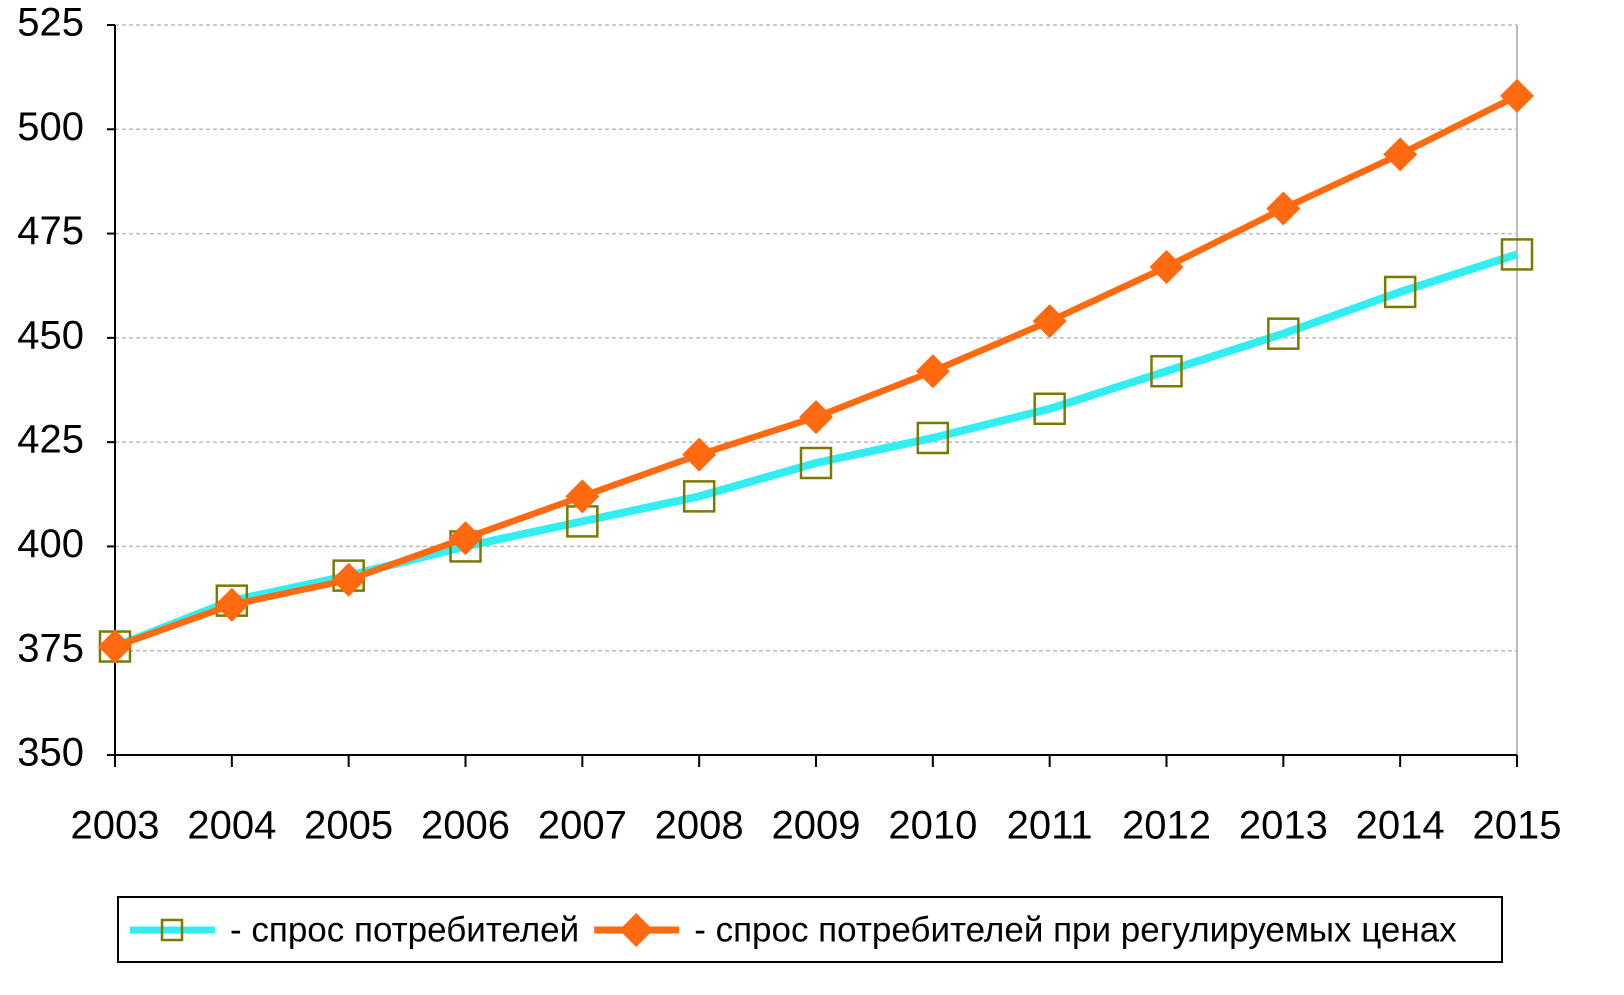  I want to click on y-tick-label: 400, so click(50, 544).